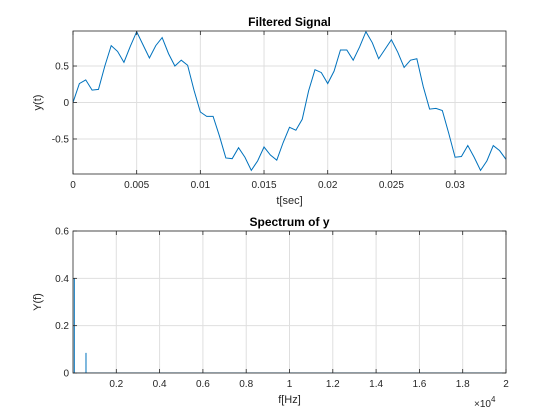  Describe the element at coordinates (38, 103) in the screenshot. I see `y-axis-label: y(t)` at that location.